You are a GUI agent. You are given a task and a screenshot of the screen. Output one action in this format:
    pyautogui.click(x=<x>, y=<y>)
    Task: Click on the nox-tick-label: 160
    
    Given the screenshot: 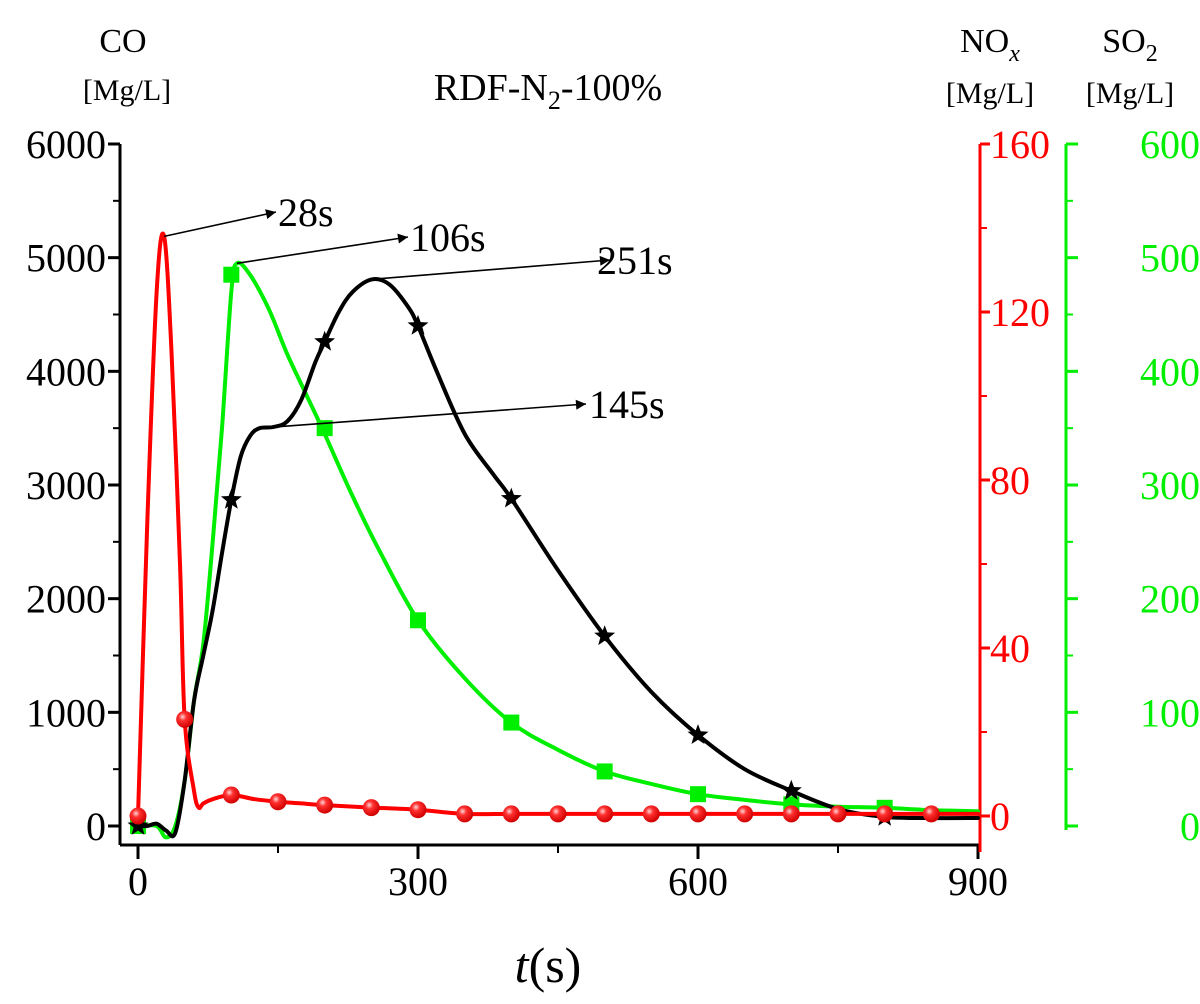 What is the action you would take?
    pyautogui.click(x=1020, y=144)
    